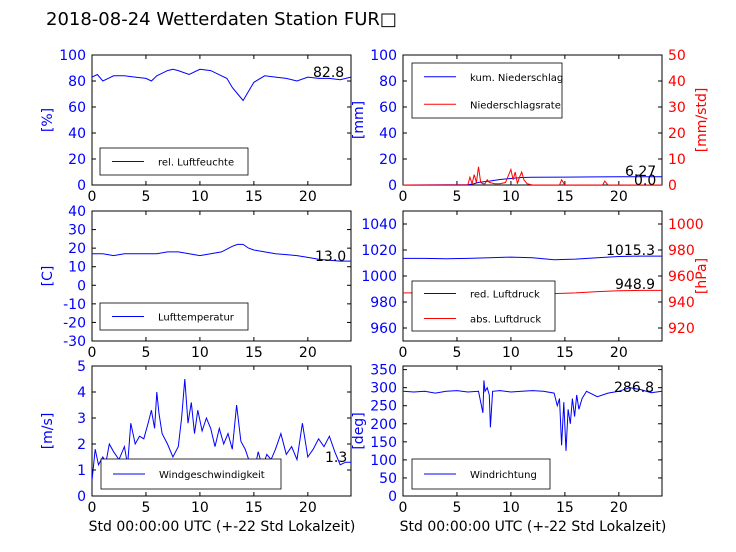 Image resolution: width=736 pixels, height=552 pixels. What do you see at coordinates (359, 120) in the screenshot?
I see `y-axis-label: [mm]` at bounding box center [359, 120].